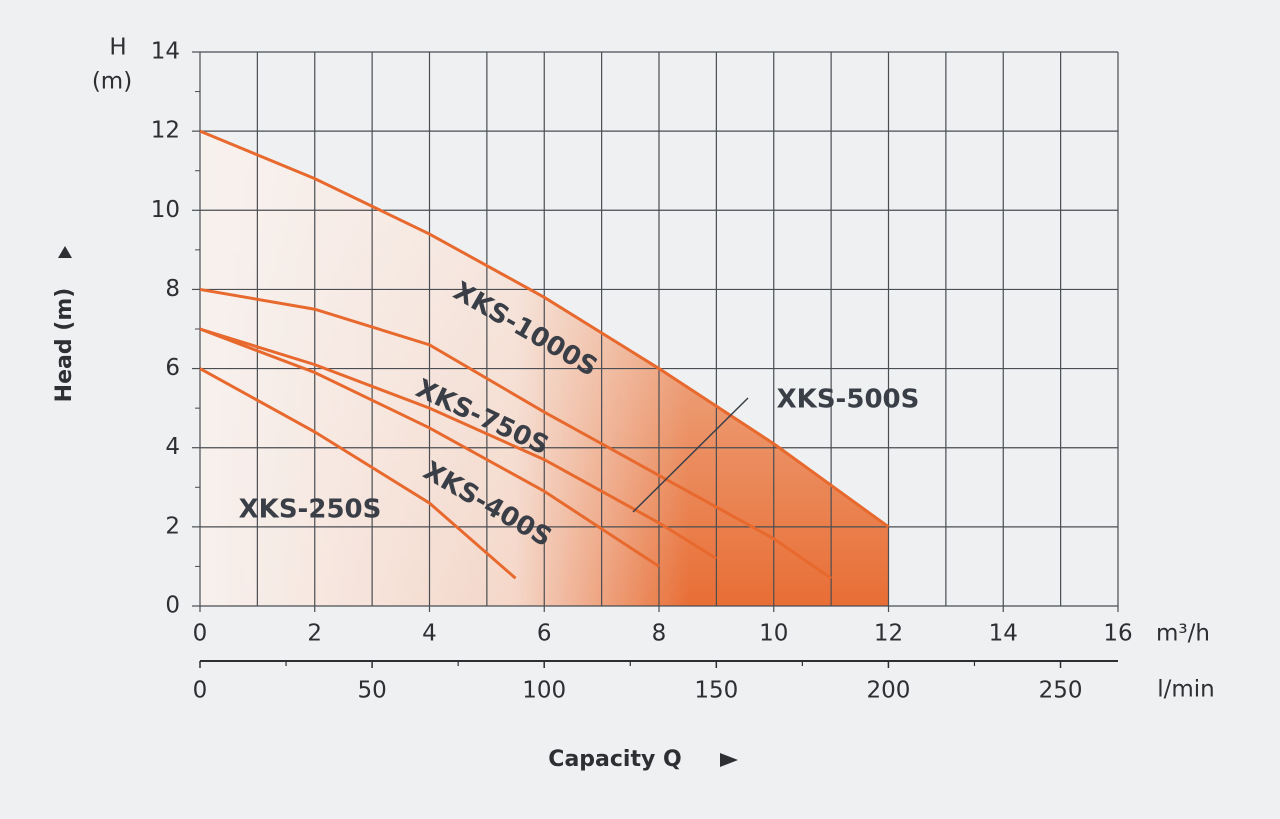 The height and width of the screenshot is (819, 1280). I want to click on x2-unit: l/min, so click(1186, 690).